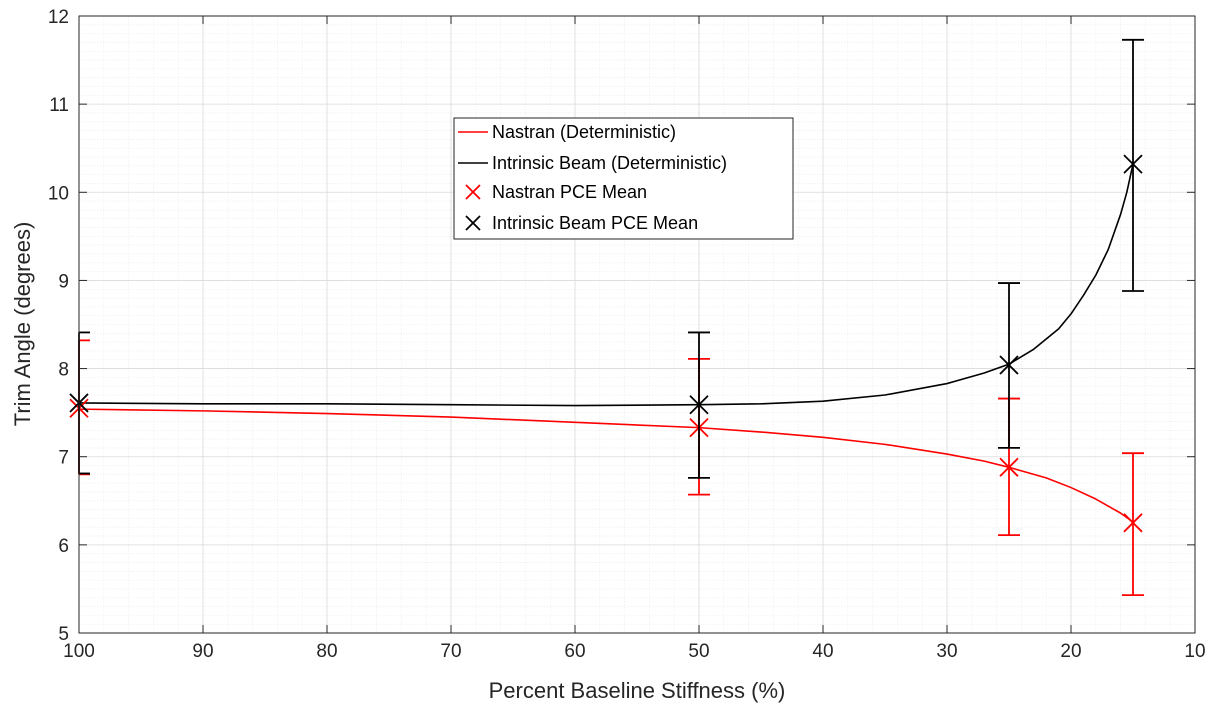 This screenshot has height=711, width=1221. Describe the element at coordinates (22, 324) in the screenshot. I see `y-axis-label: Trim Angle (degrees)` at that location.